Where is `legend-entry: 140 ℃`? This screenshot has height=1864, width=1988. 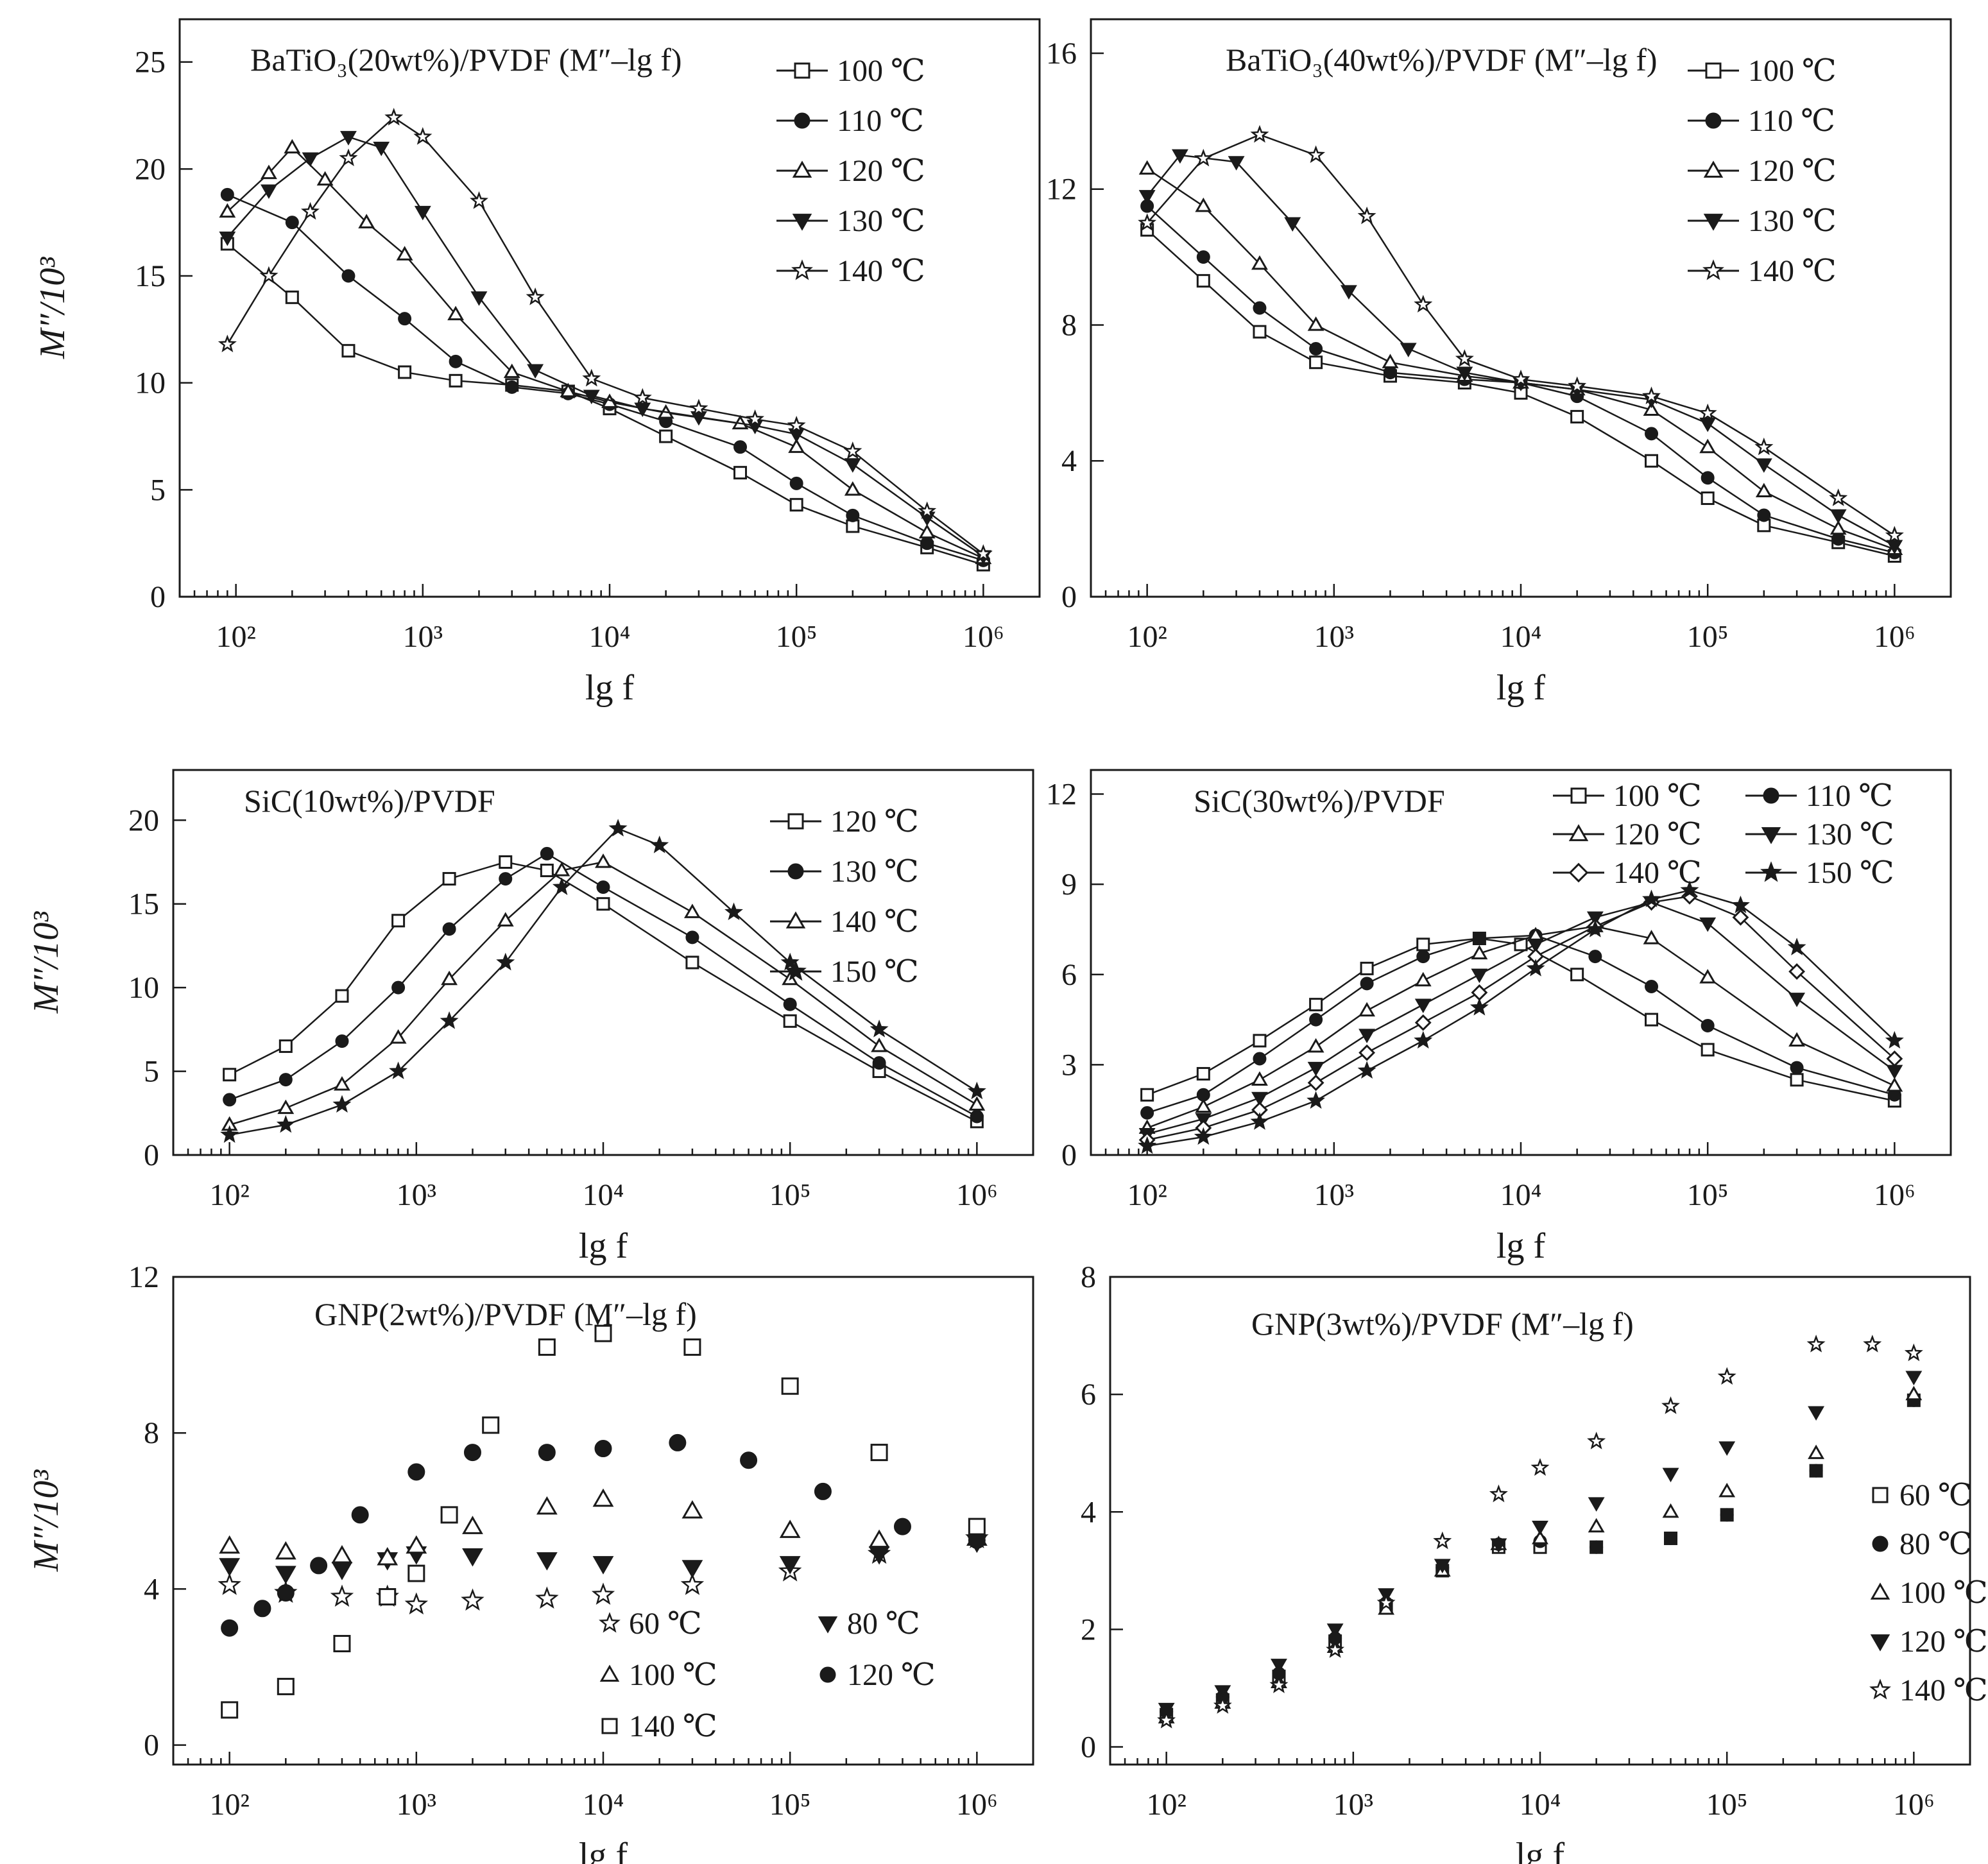
legend-entry: 140 ℃ is located at coordinates (1763, 271).